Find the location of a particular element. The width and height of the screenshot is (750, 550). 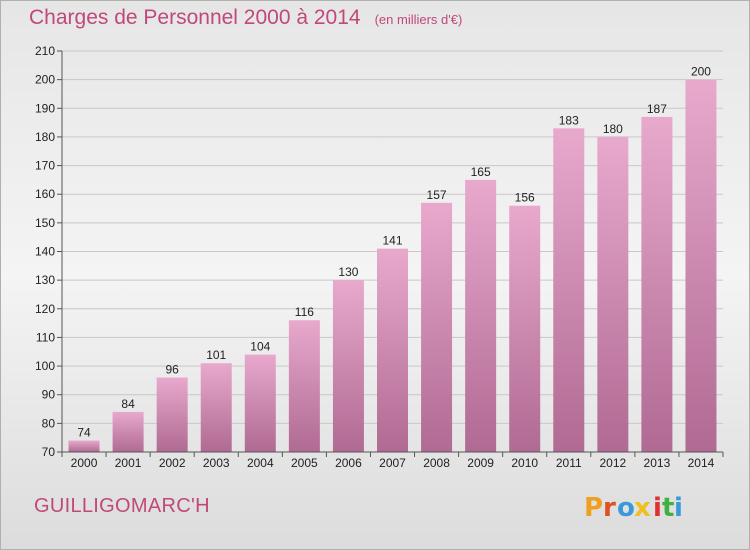

data-label-2007: 141 is located at coordinates (392, 241).